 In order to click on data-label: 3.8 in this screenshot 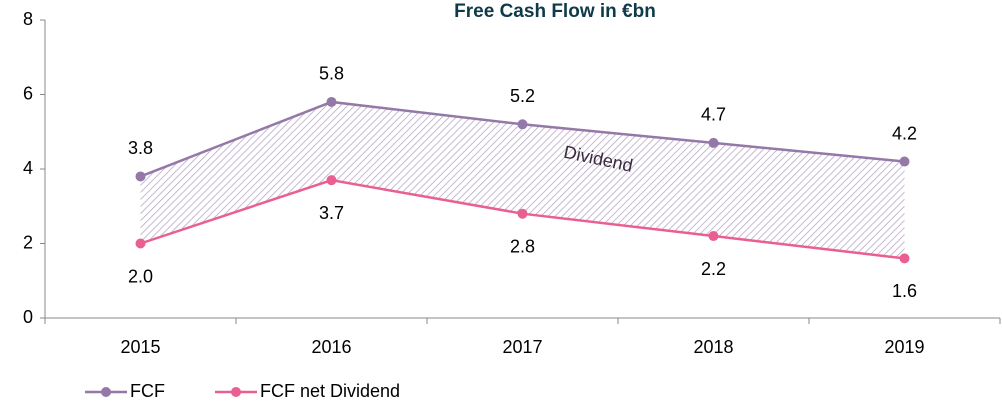, I will do `click(140, 148)`.